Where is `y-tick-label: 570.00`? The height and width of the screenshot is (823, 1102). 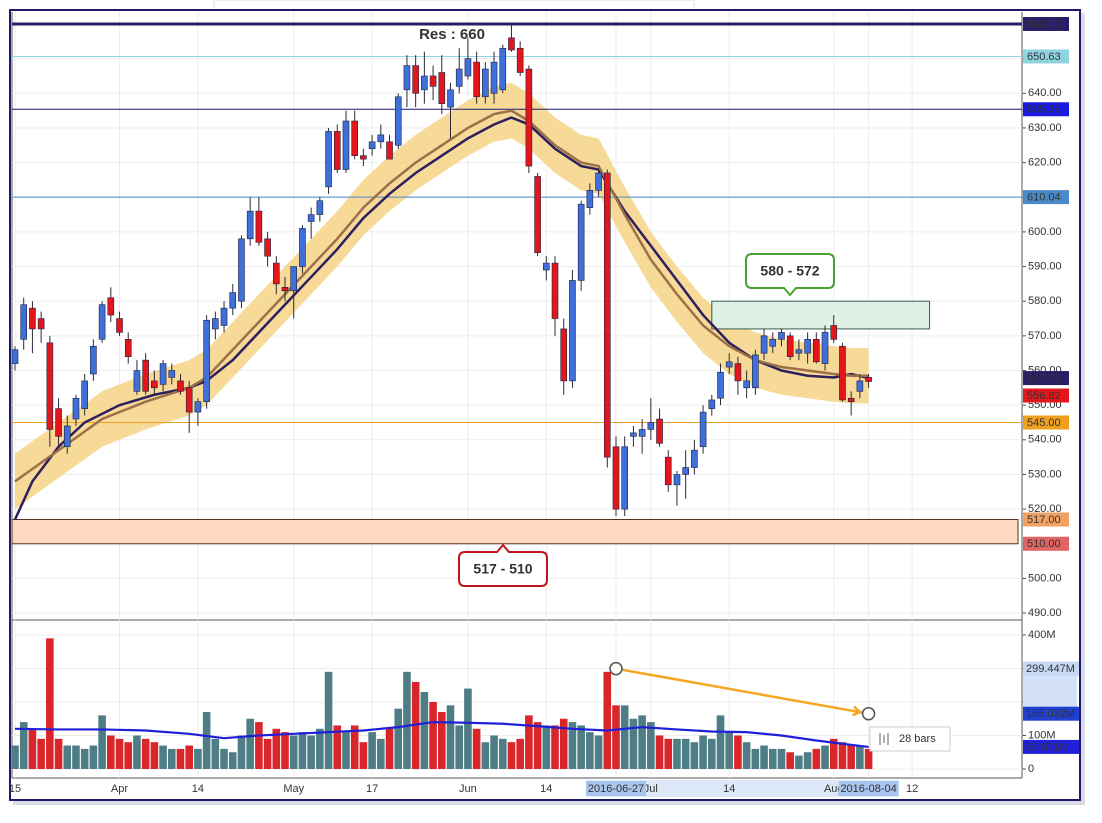 y-tick-label: 570.00 is located at coordinates (1045, 336).